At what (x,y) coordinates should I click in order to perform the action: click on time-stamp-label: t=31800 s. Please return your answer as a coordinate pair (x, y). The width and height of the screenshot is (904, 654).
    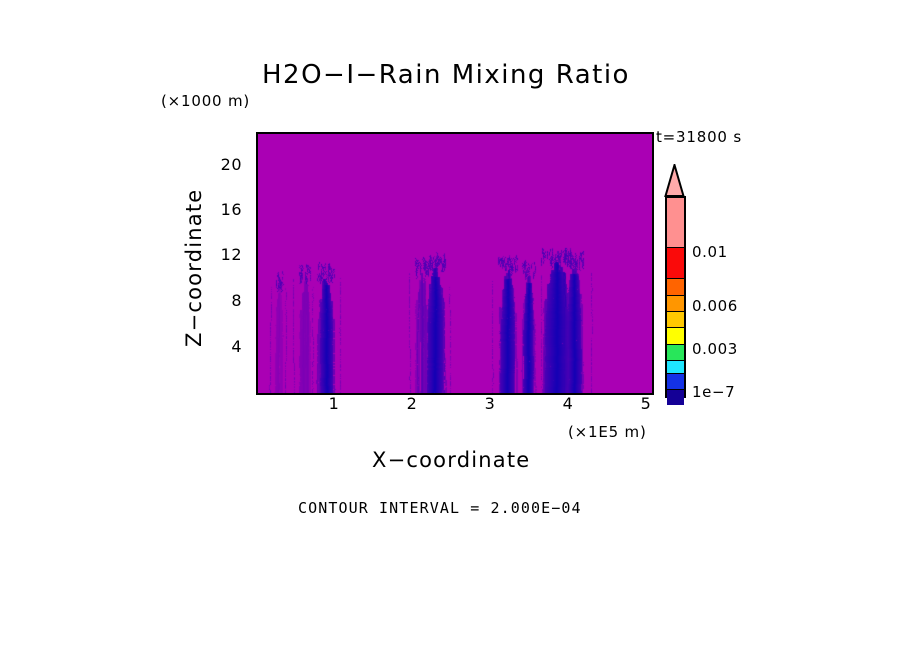
    Looking at the image, I should click on (699, 137).